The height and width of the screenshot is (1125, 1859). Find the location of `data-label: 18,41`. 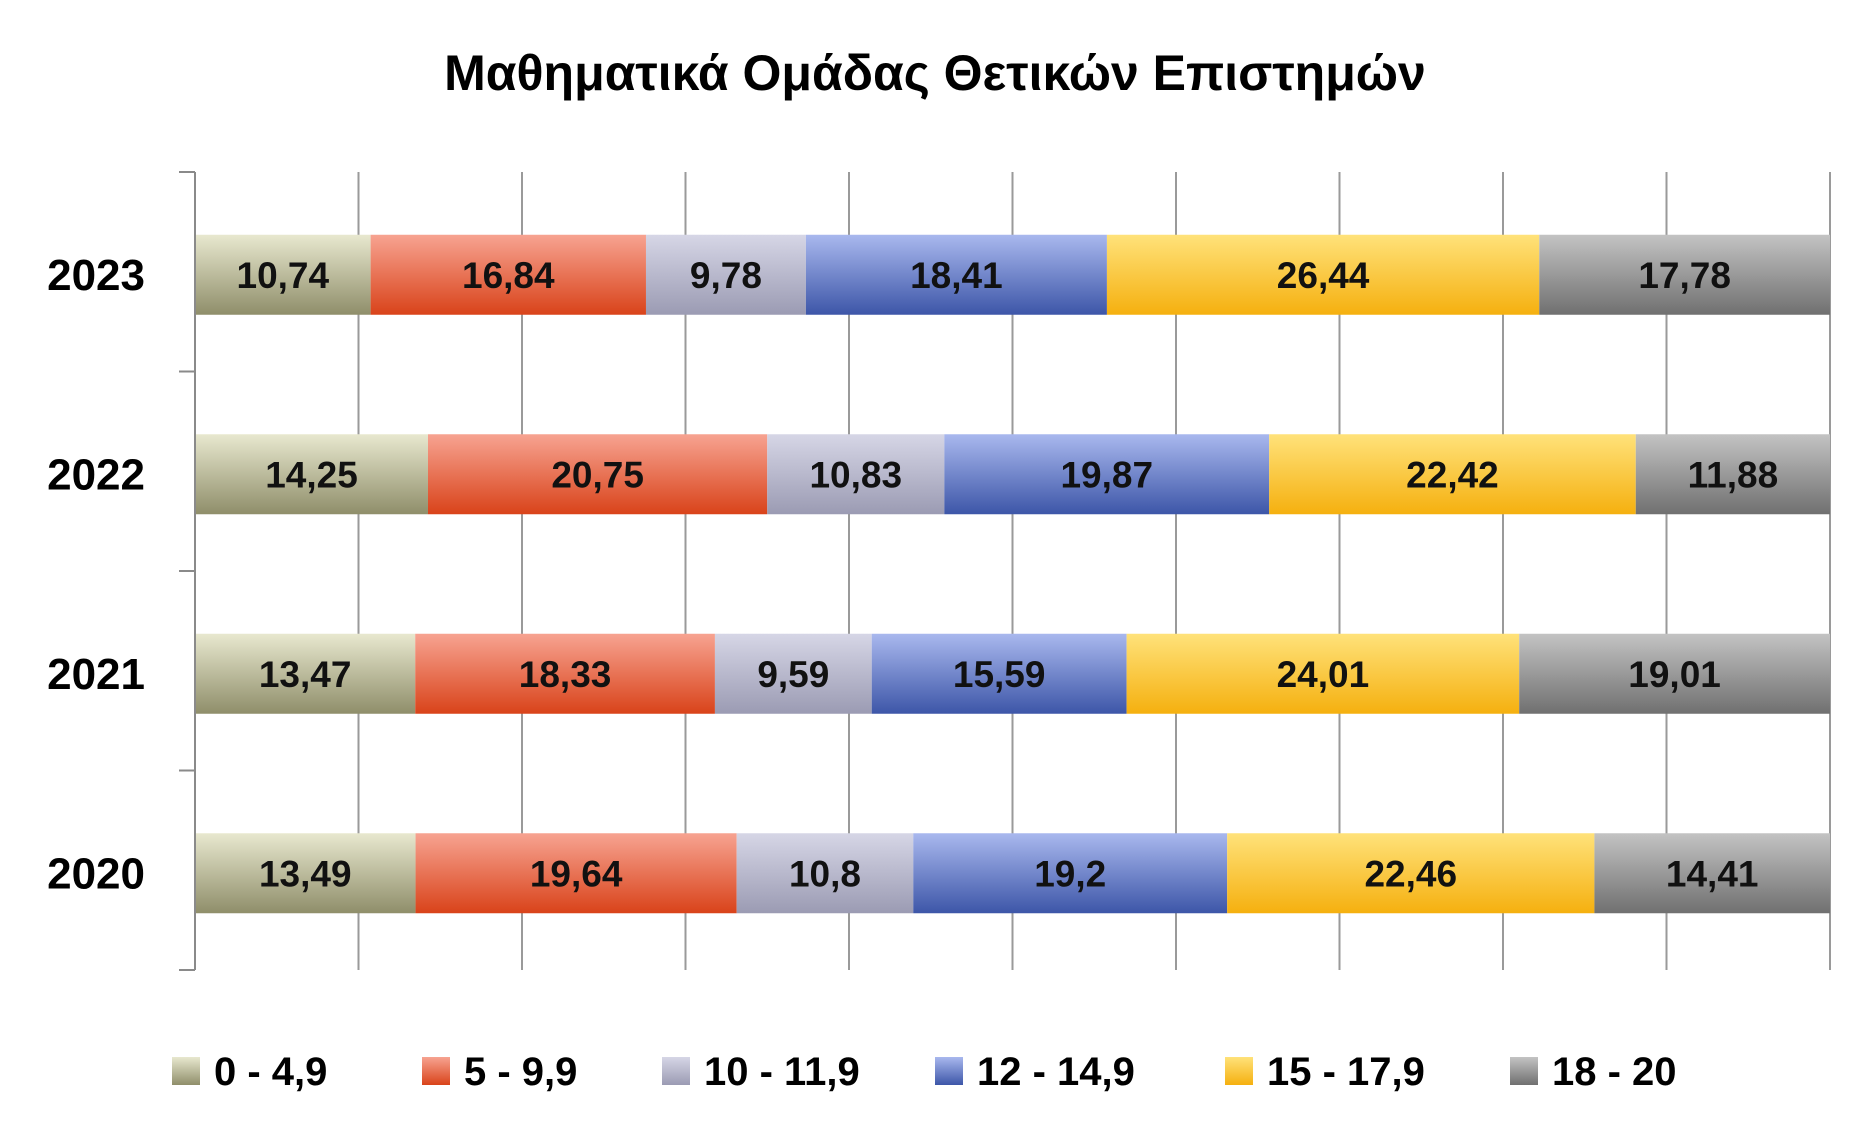

data-label: 18,41 is located at coordinates (956, 275).